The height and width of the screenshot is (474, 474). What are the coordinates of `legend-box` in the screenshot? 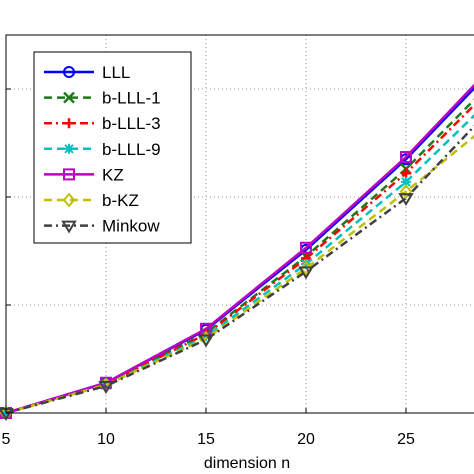 It's located at (112, 147).